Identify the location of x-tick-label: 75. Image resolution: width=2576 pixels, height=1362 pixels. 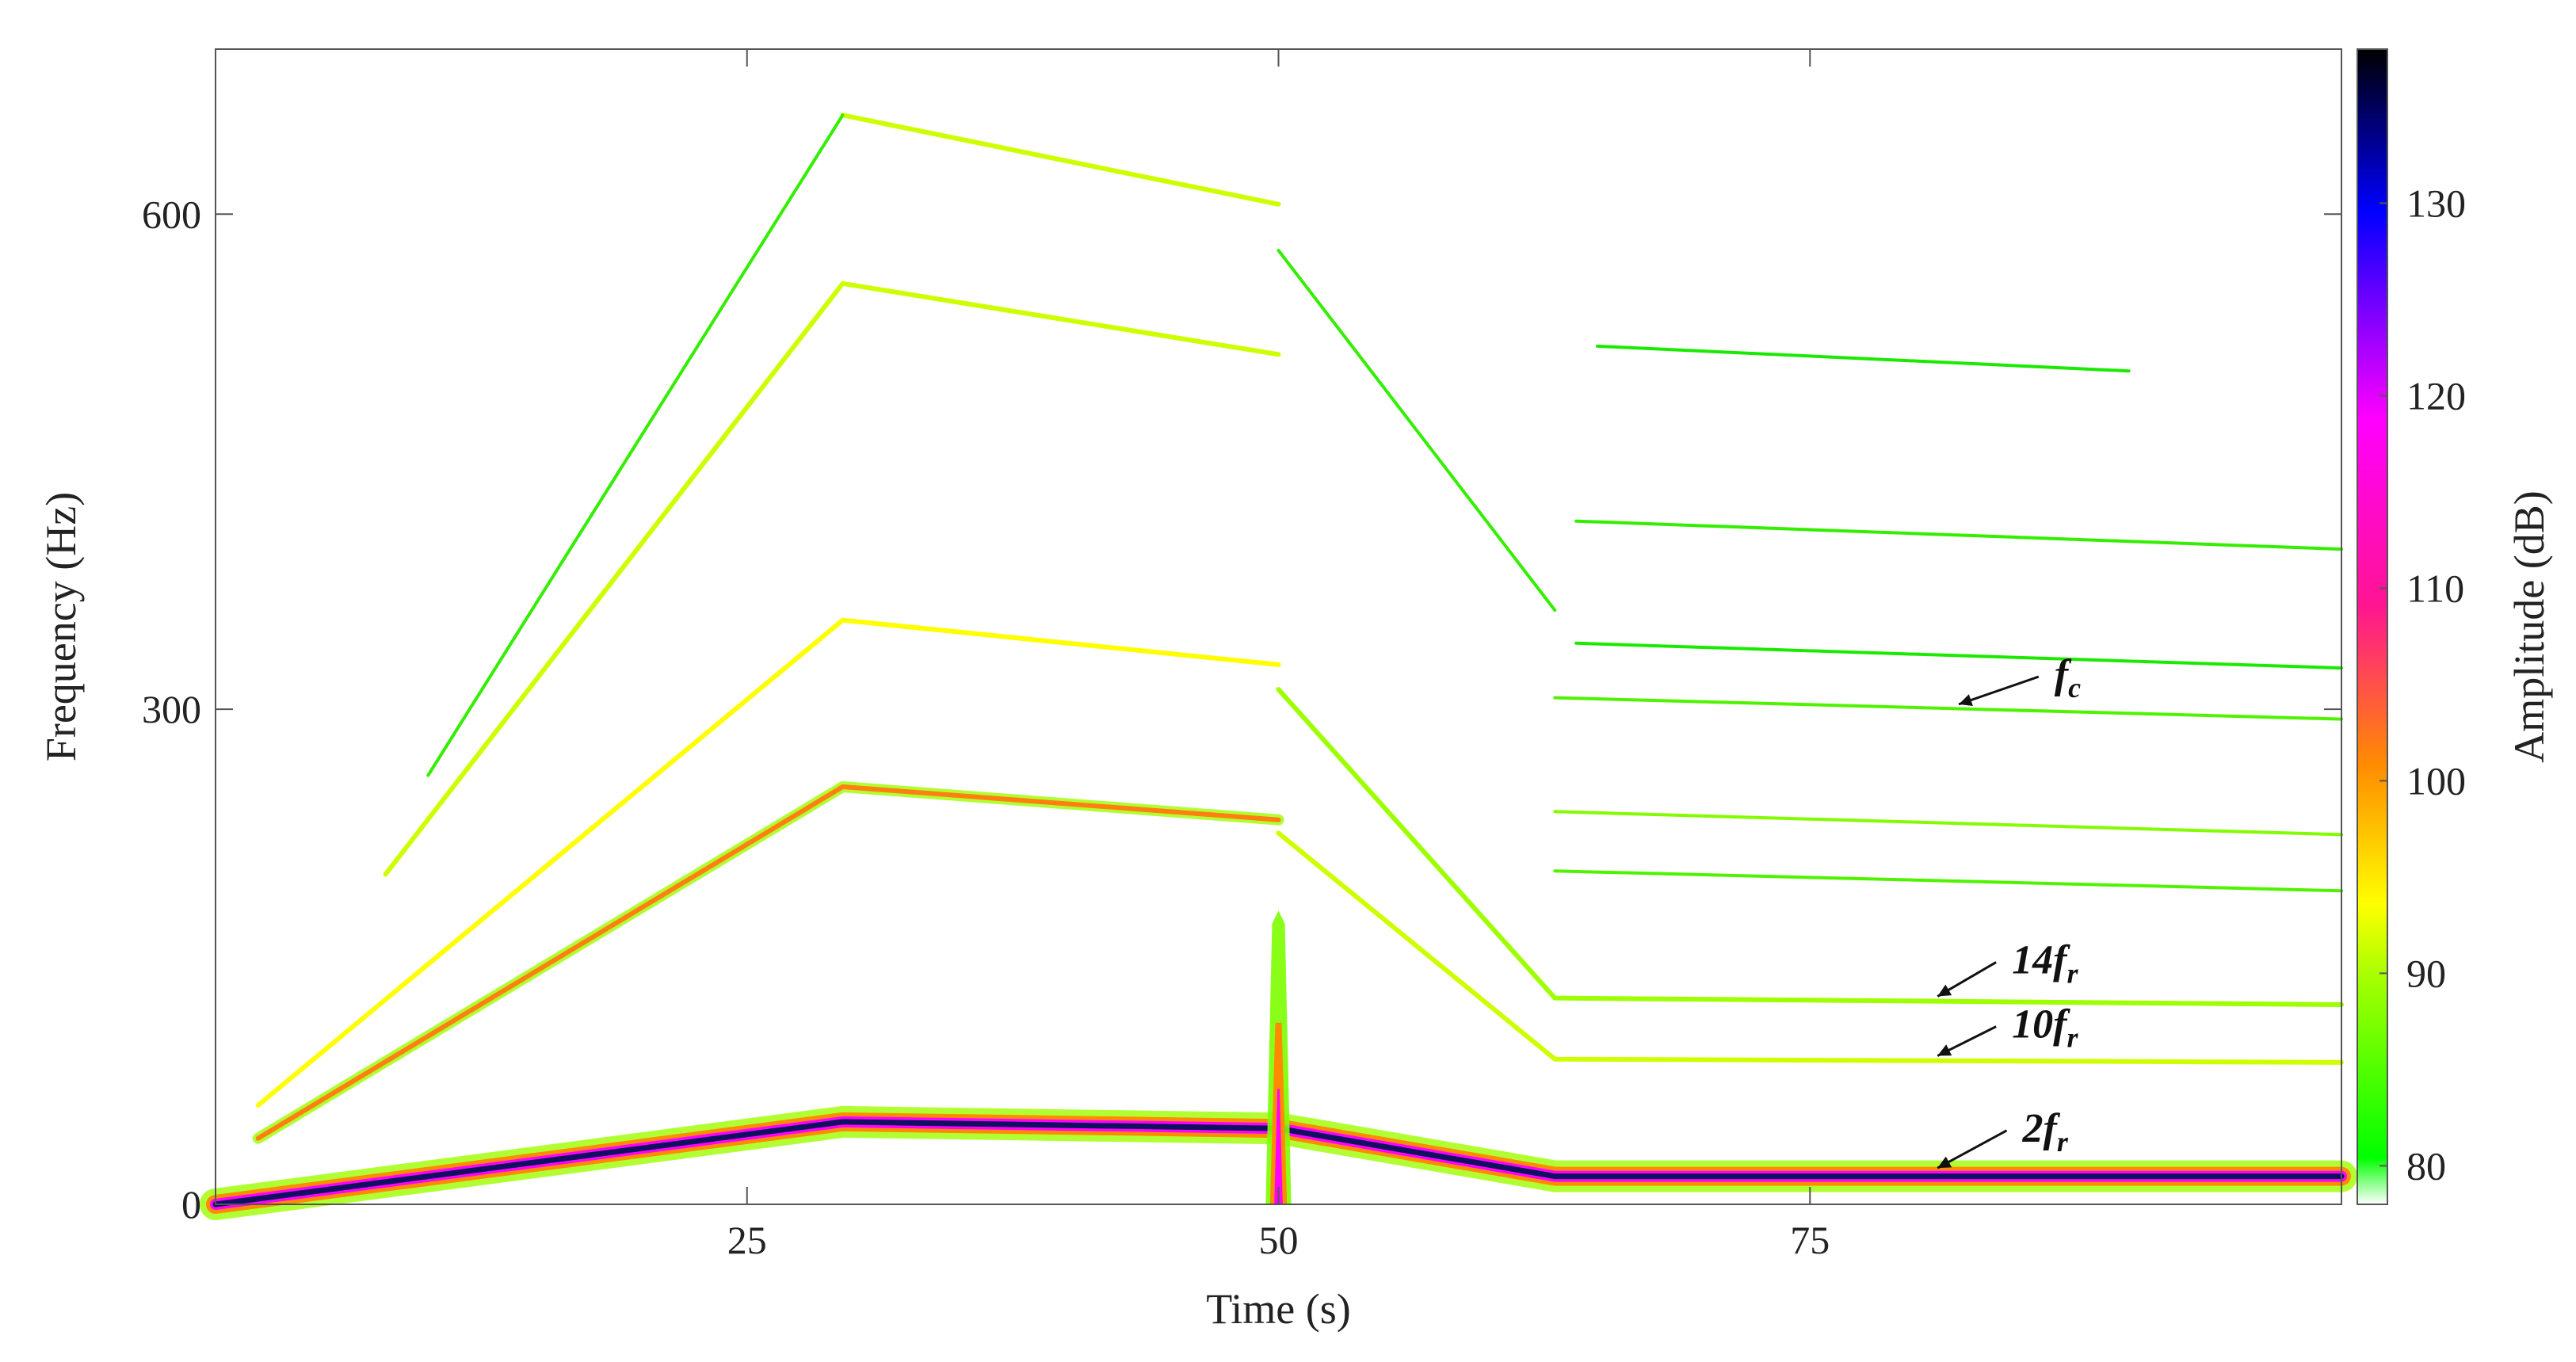
(1810, 1240).